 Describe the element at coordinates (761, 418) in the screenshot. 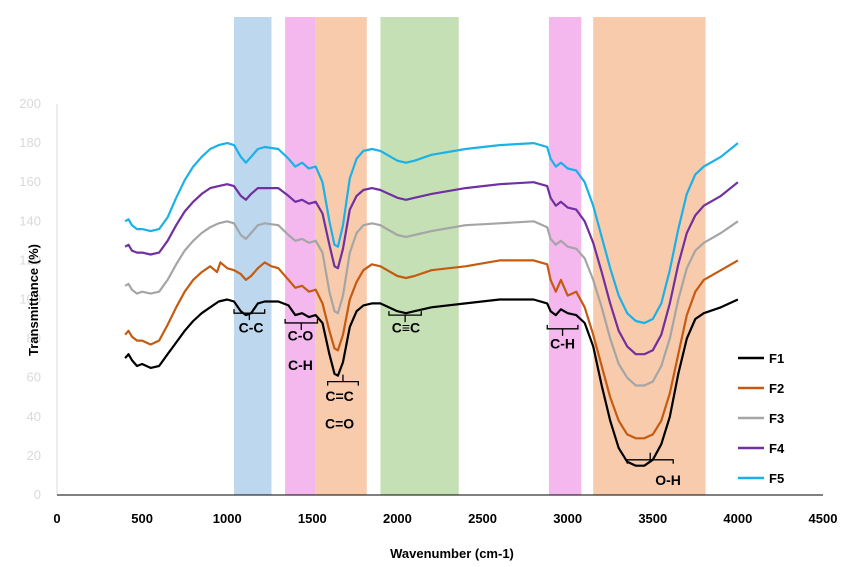

I see `legend: F1 F2 F3 F4 F5` at that location.